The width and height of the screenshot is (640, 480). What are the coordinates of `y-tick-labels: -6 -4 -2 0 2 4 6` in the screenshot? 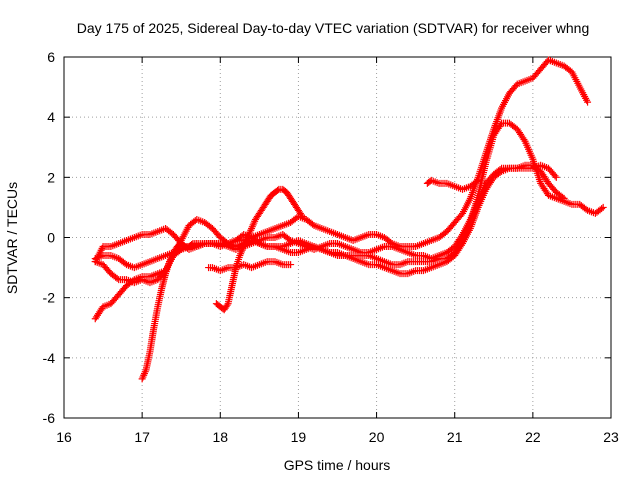 It's located at (49, 237).